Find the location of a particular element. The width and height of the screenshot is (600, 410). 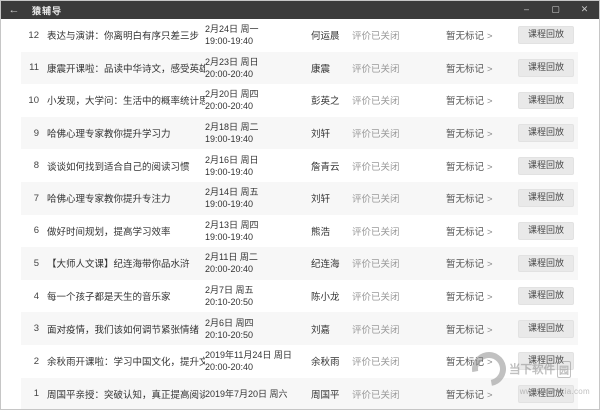

course-date: 2月20日 周四 is located at coordinates (232, 94).